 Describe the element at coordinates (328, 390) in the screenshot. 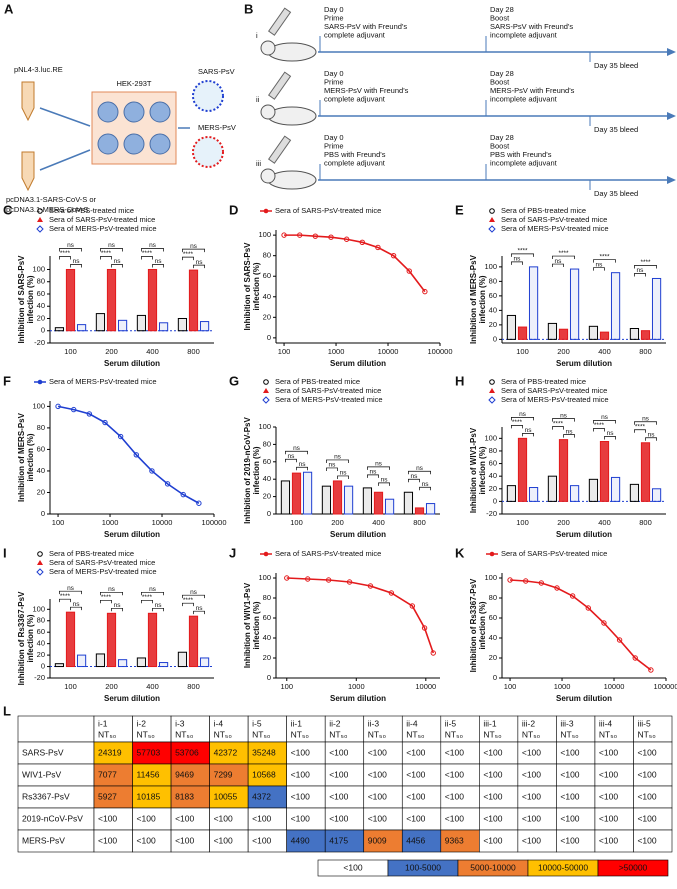

I see `legend-label: Sera of SARS-PsV-treated mice` at that location.